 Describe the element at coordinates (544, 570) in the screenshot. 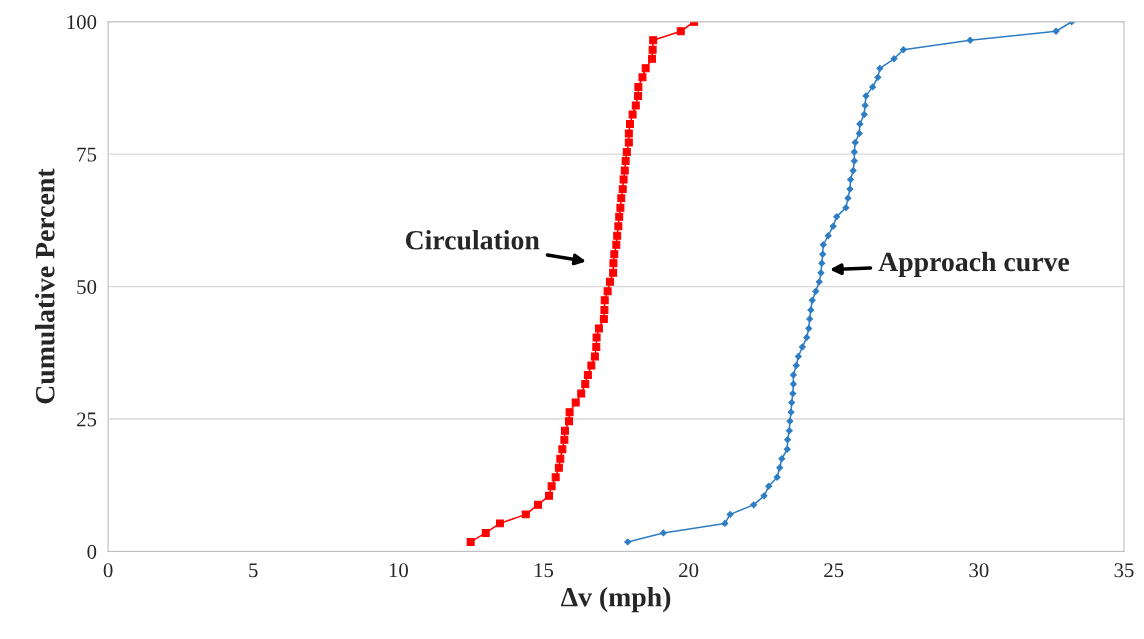

I see `x-tick-label: 15` at that location.